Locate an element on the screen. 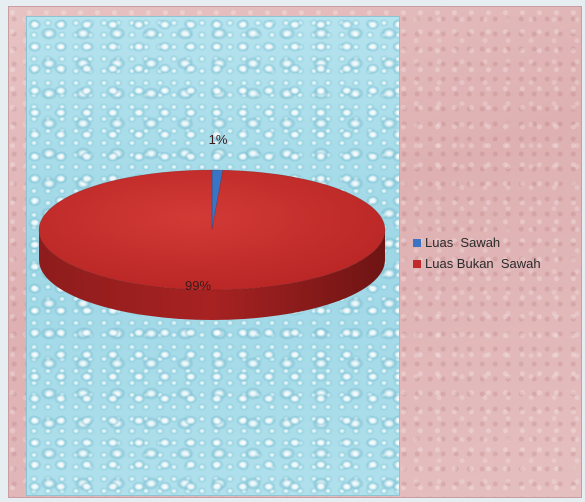 Image resolution: width=585 pixels, height=502 pixels. legend-swatch-luas-bukan-sawah is located at coordinates (417, 263).